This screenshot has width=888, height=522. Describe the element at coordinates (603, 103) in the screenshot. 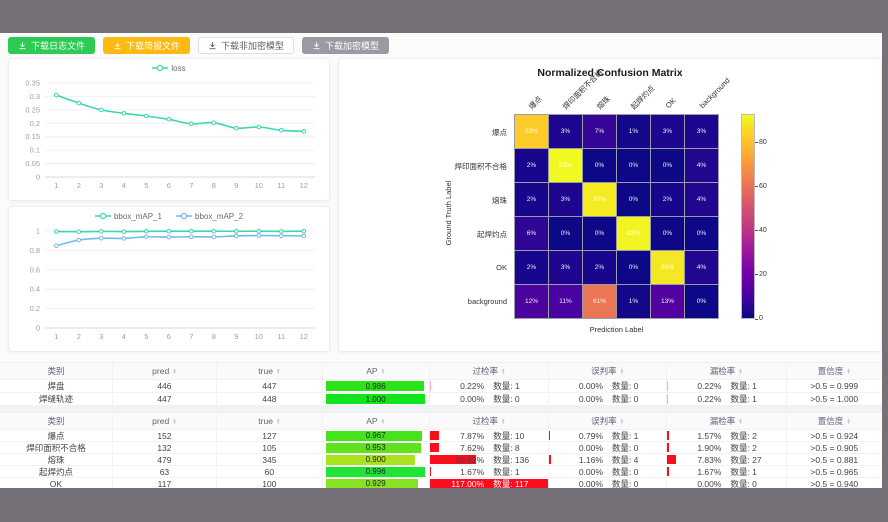

I see `matrix-x-tick-label: 熔珠` at that location.